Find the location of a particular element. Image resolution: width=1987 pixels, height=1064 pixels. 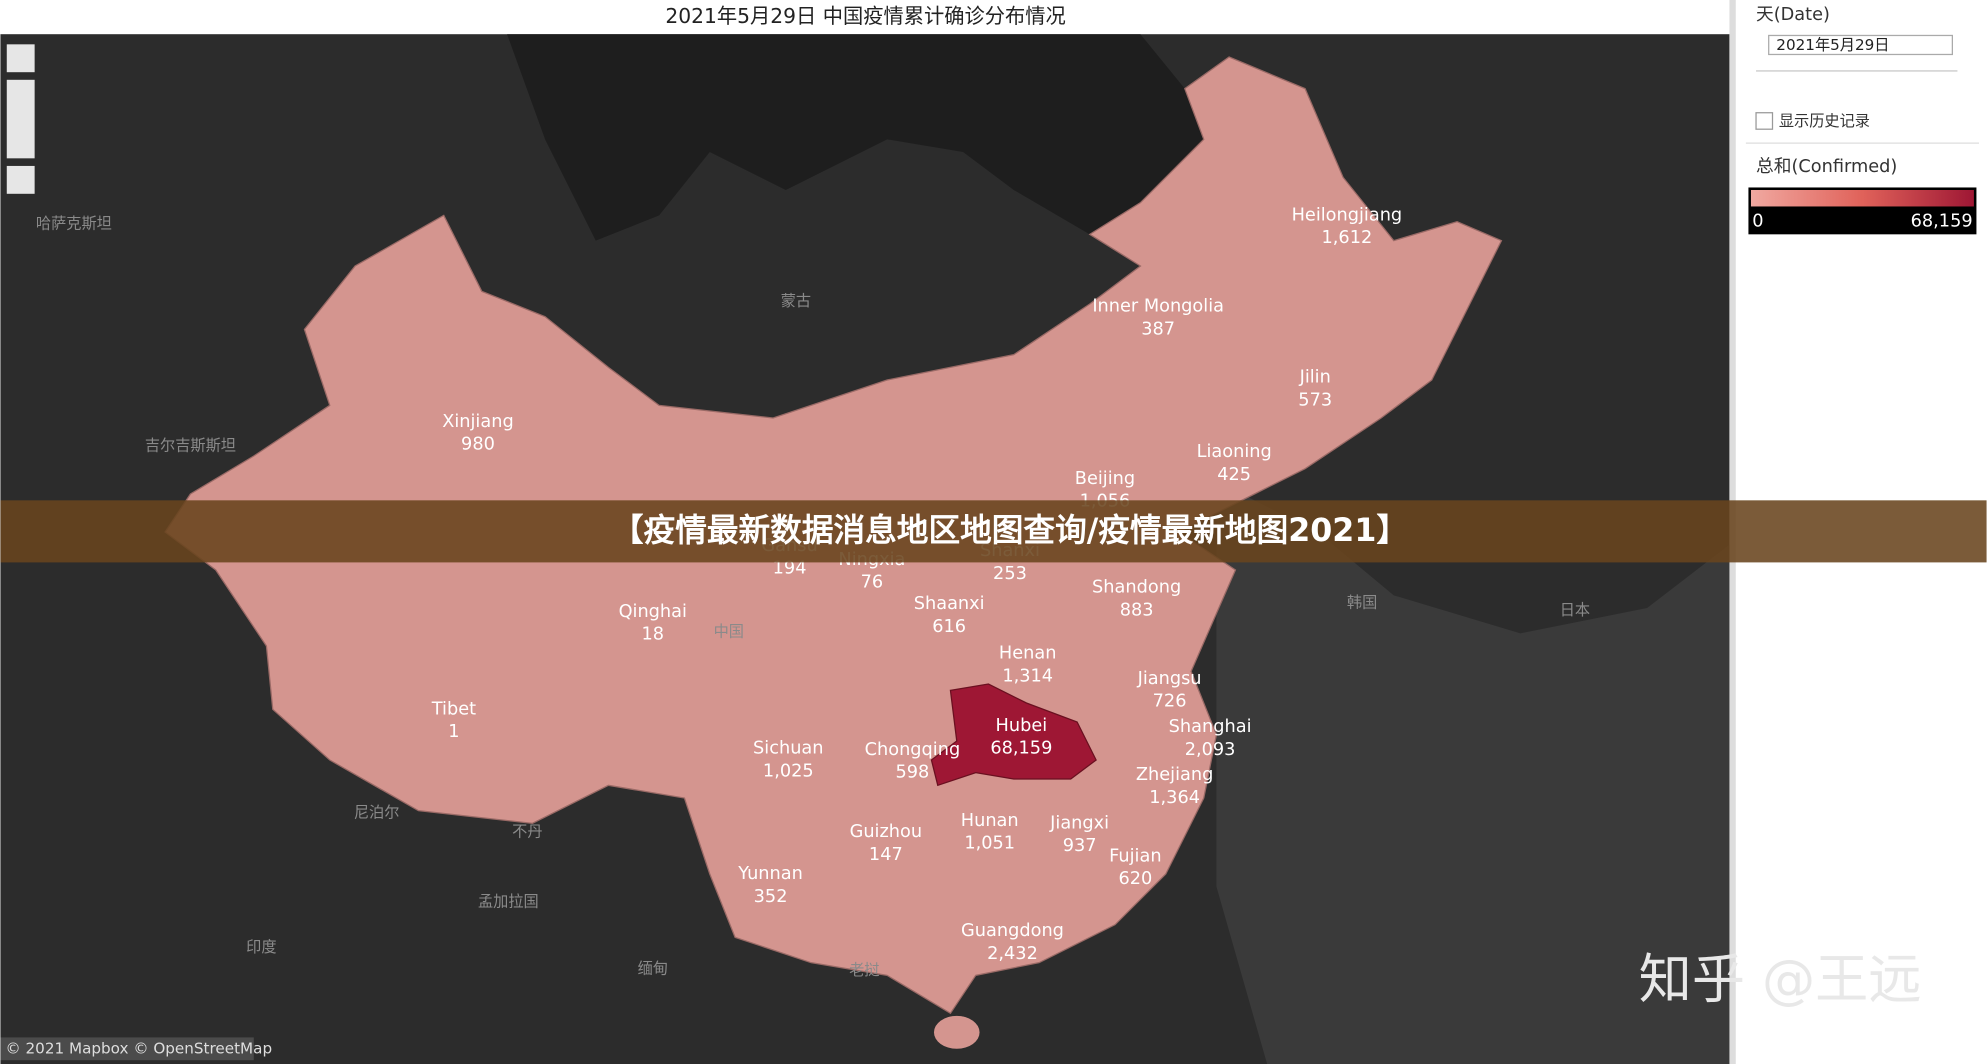

country-label: 不丹 is located at coordinates (527, 832).